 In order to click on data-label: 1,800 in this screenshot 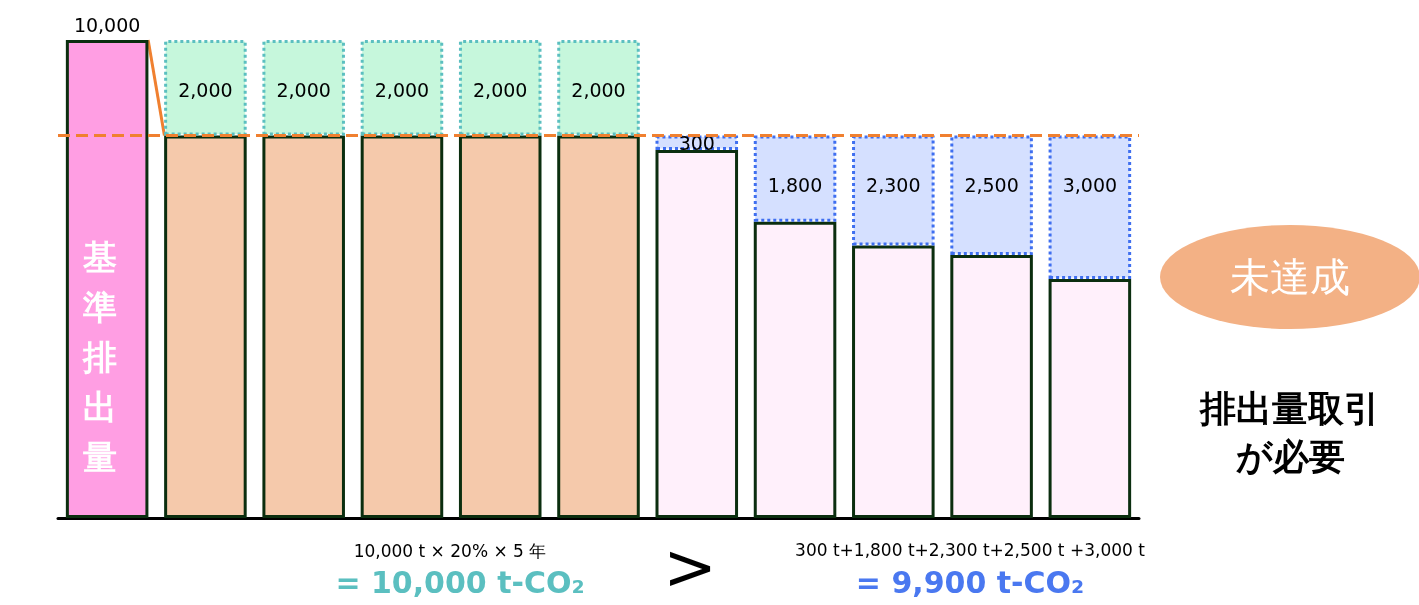, I will do `click(795, 185)`.